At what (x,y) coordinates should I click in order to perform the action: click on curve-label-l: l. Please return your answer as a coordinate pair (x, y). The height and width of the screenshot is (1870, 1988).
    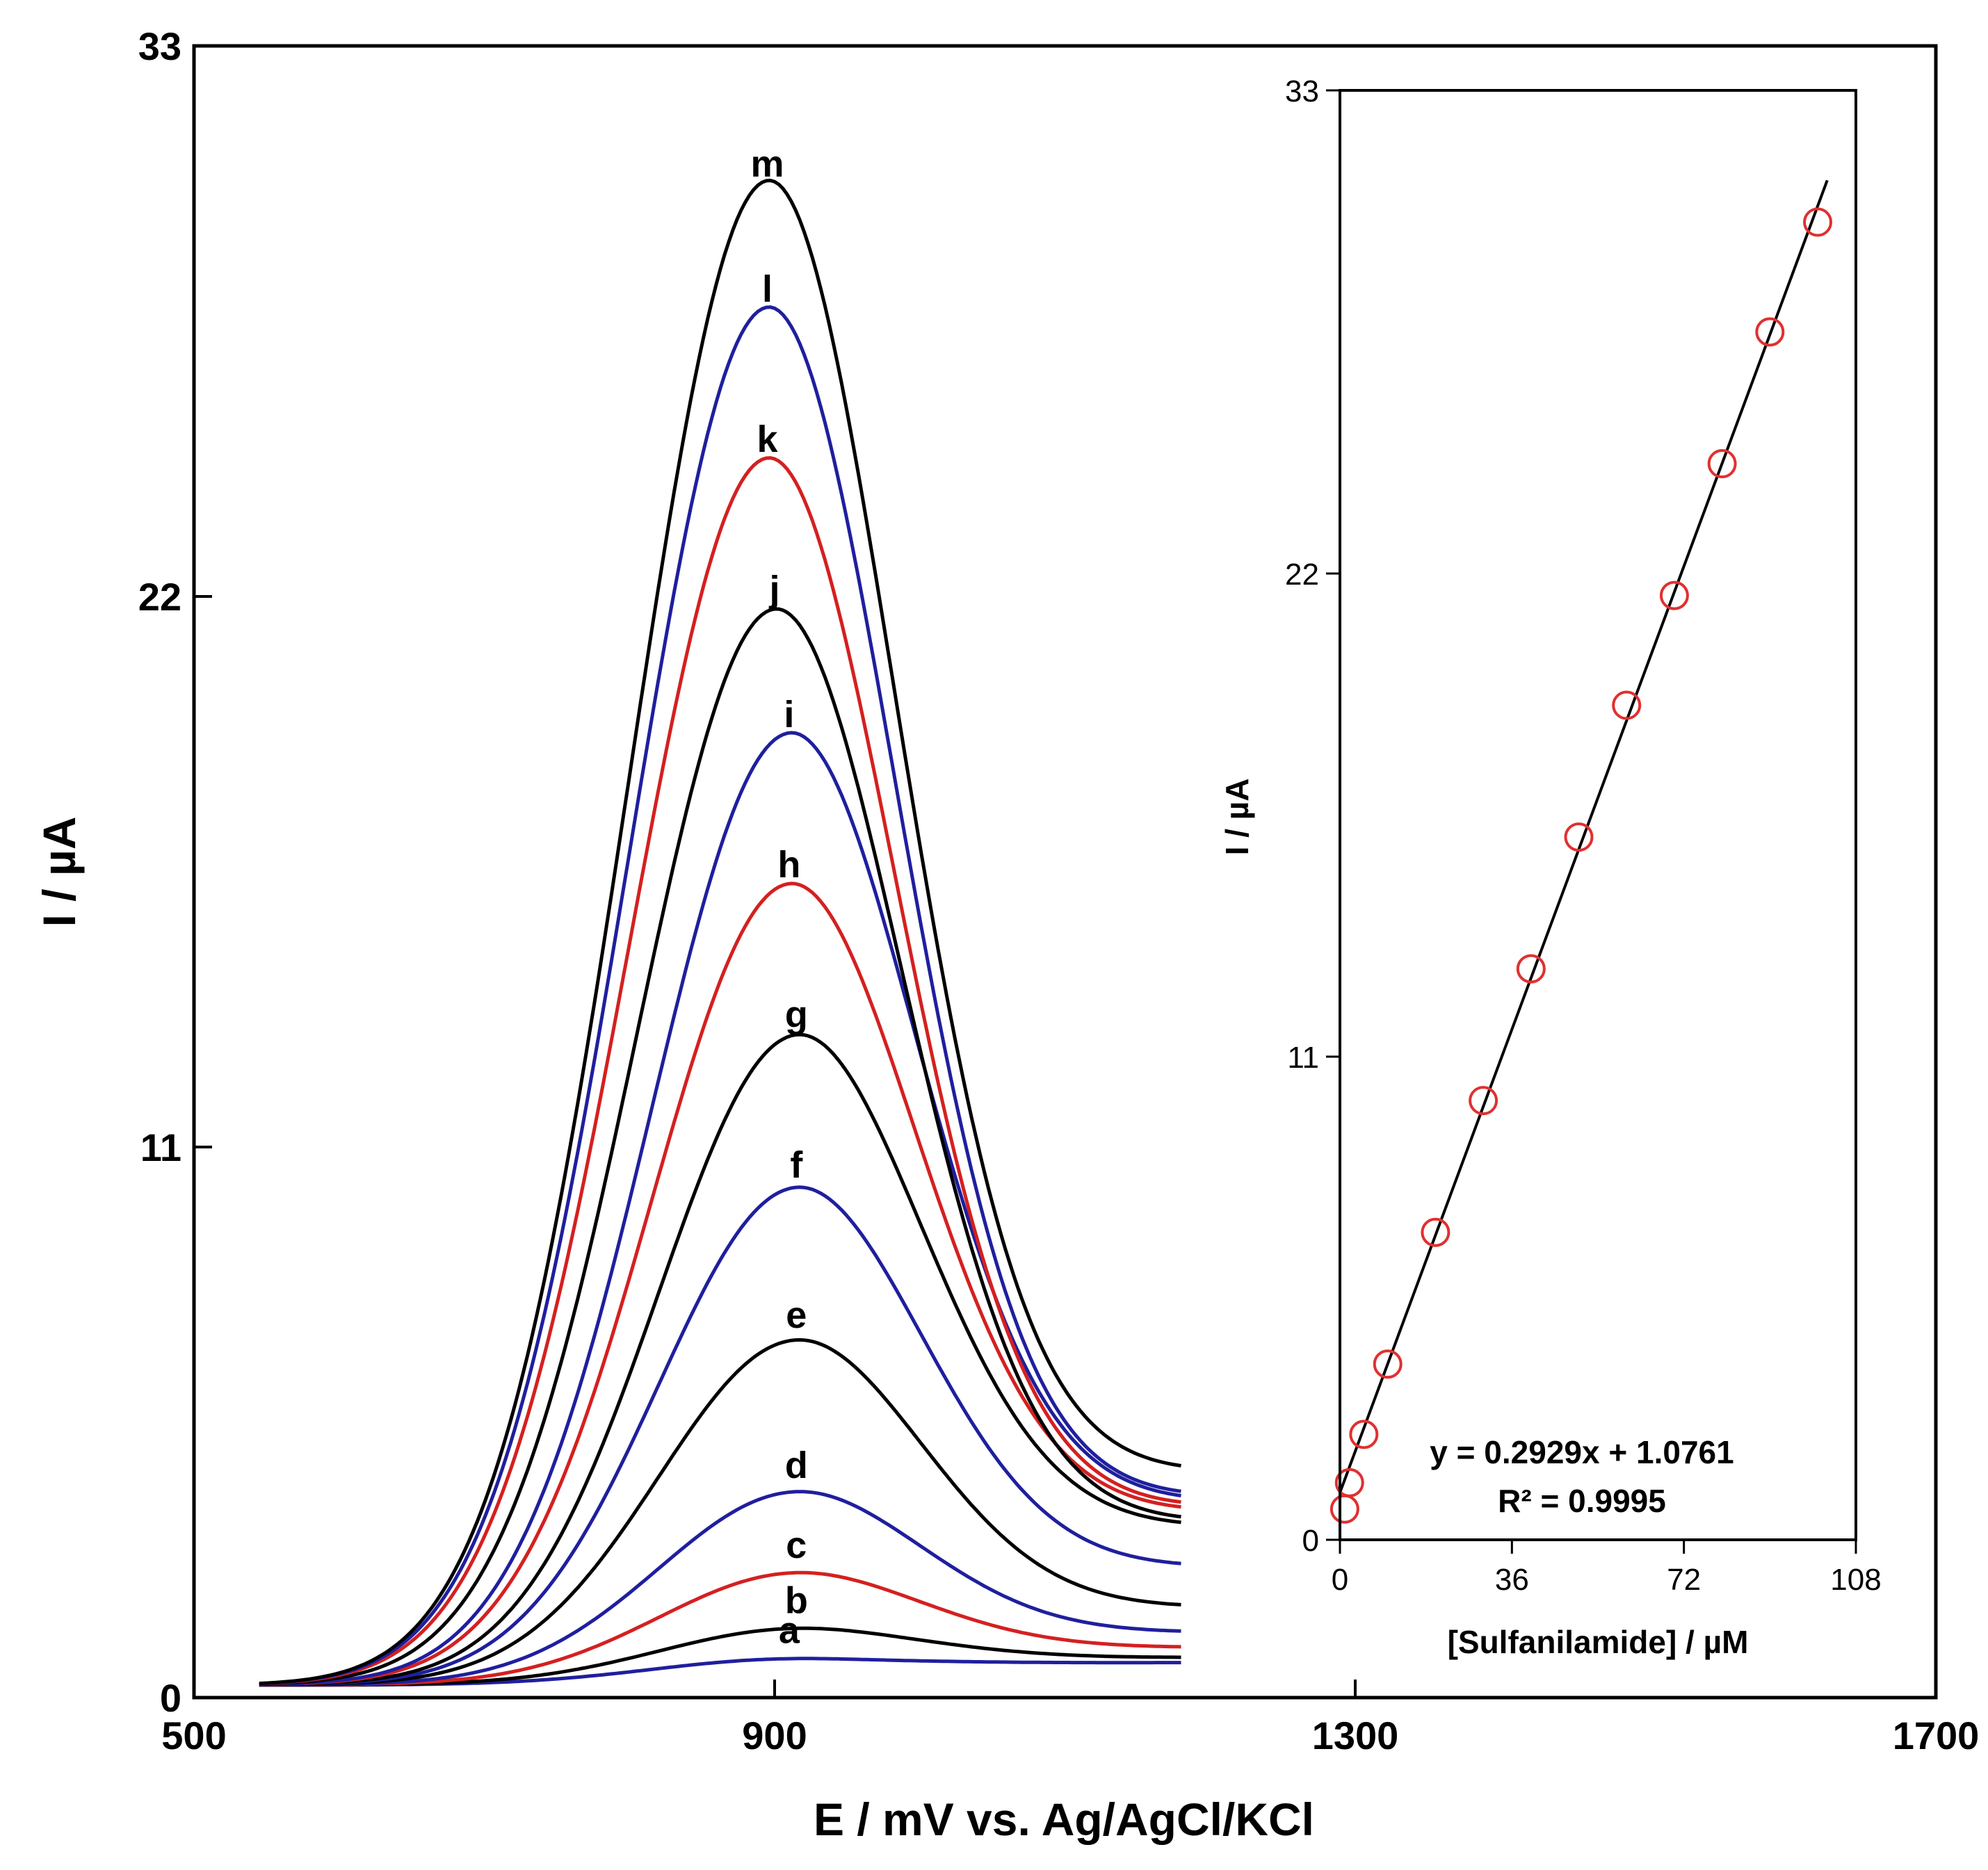
    Looking at the image, I should click on (767, 289).